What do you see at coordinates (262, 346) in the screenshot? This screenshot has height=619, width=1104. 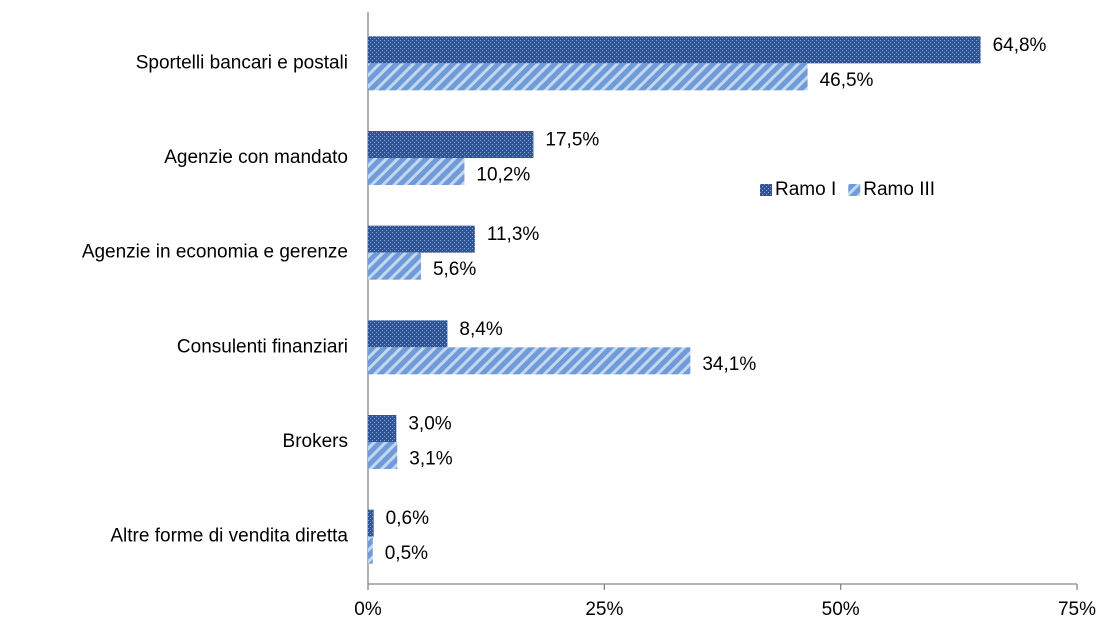 I see `y-tick-label: Consulenti finanziari` at bounding box center [262, 346].